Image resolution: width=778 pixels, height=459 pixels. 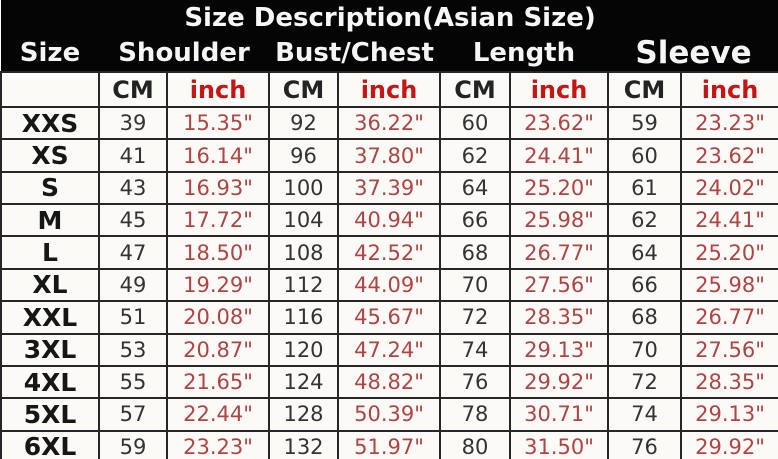 I want to click on cm-value: 47, so click(x=133, y=252).